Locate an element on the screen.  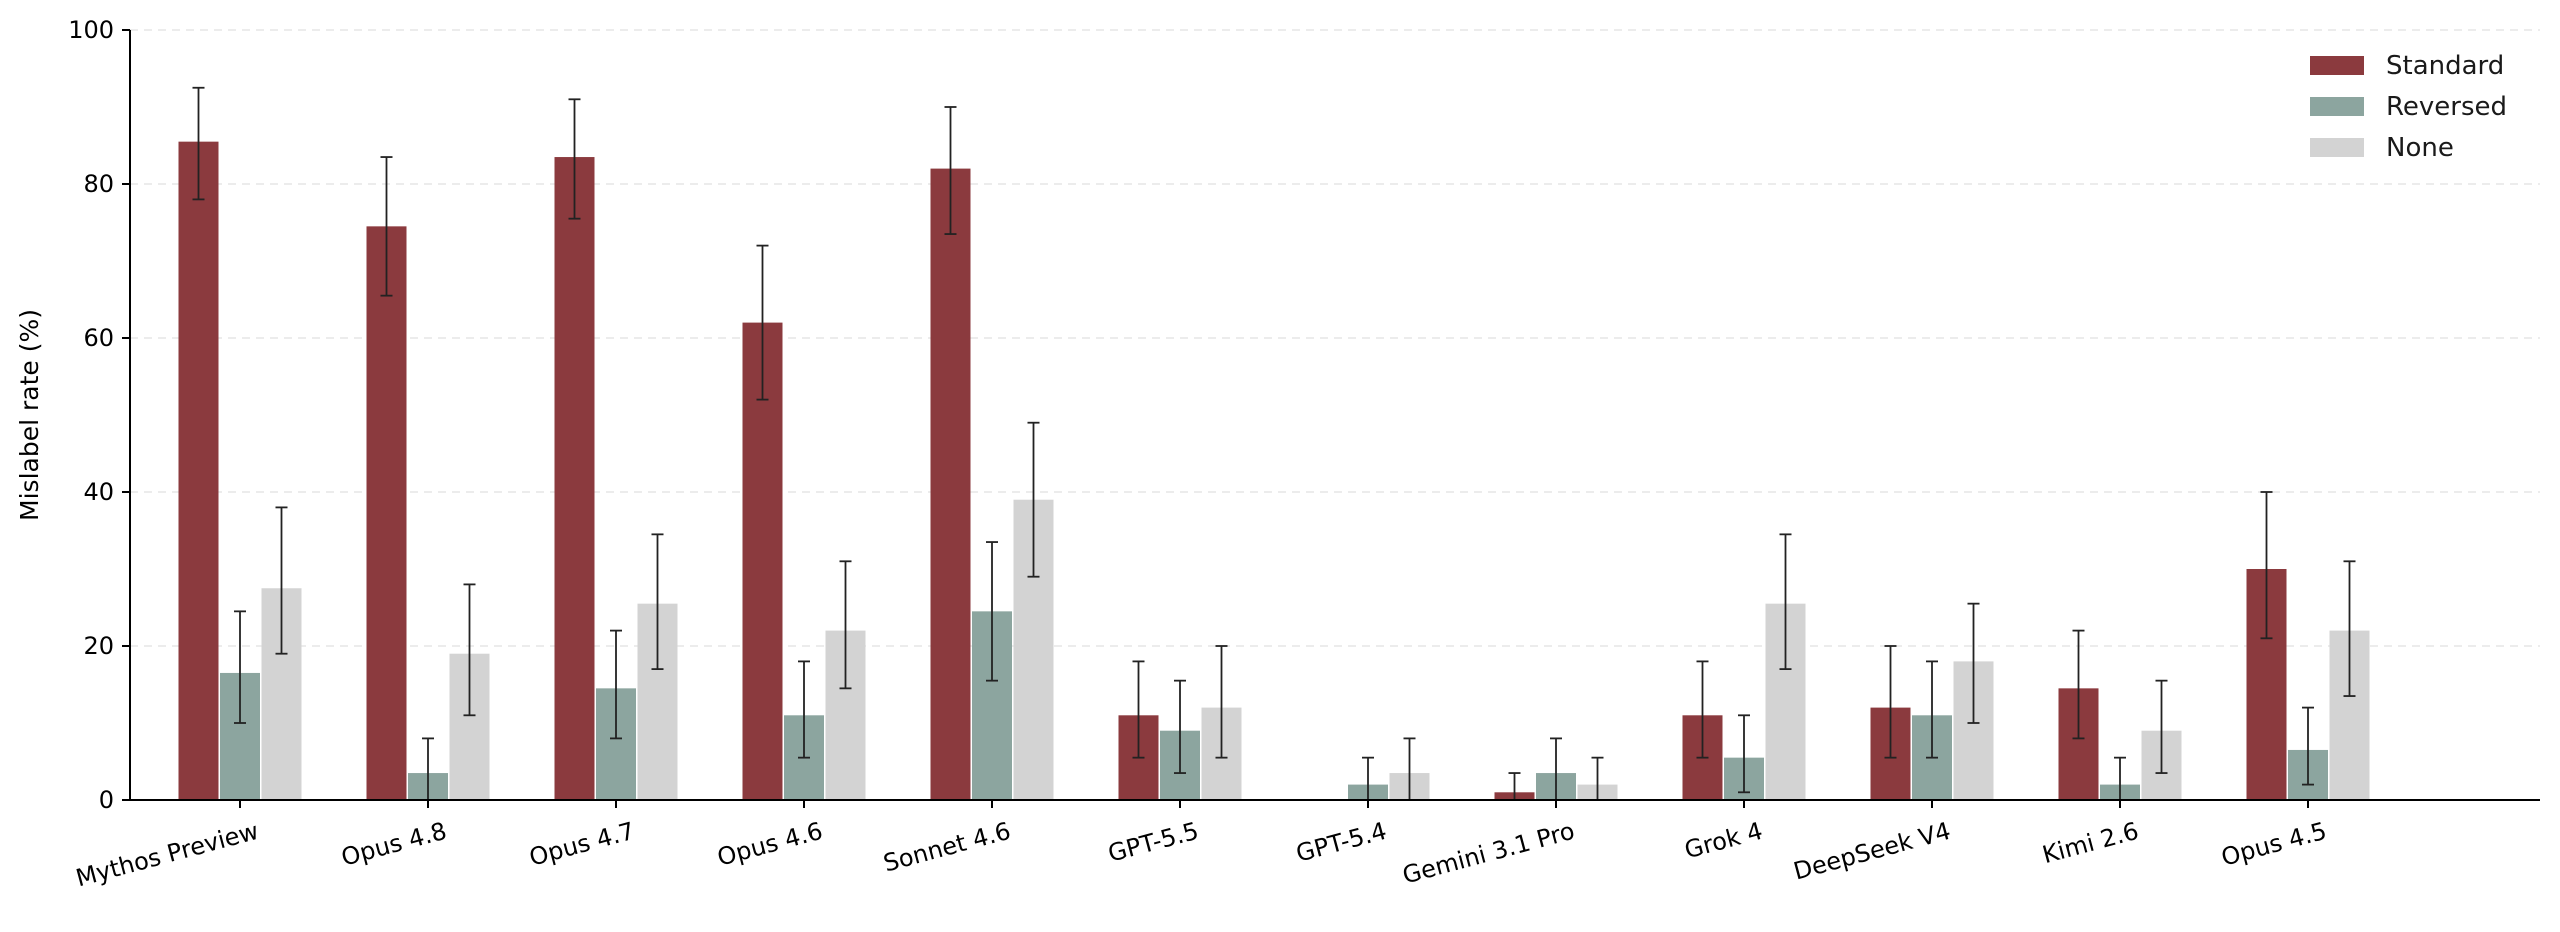
y-ticks: 0 20 40 60 80 100 is located at coordinates (99, 415).